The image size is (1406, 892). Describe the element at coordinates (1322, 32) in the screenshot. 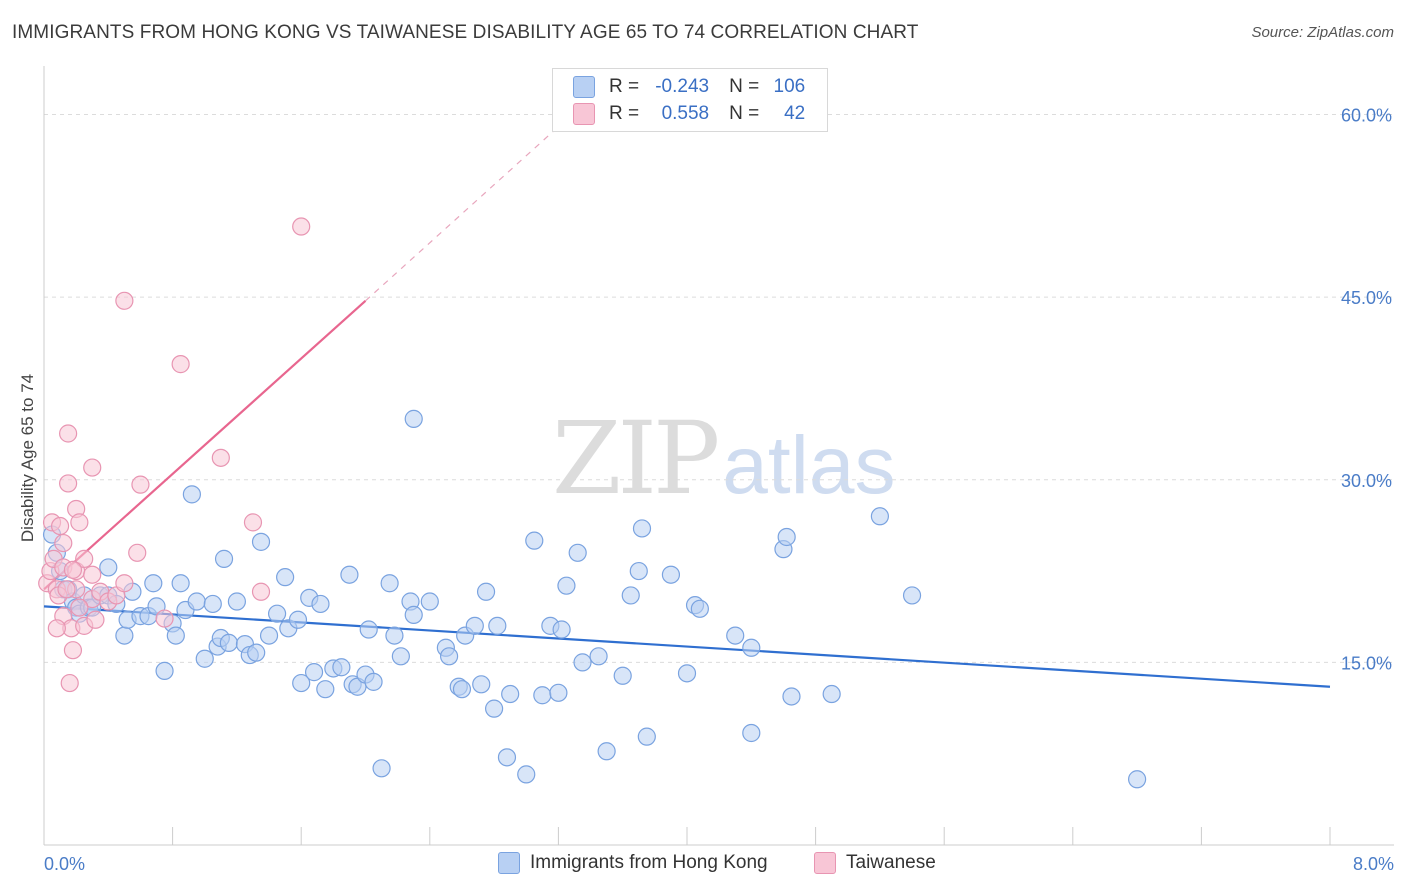

I see `source-label: Source: ZipAtlas.com` at that location.